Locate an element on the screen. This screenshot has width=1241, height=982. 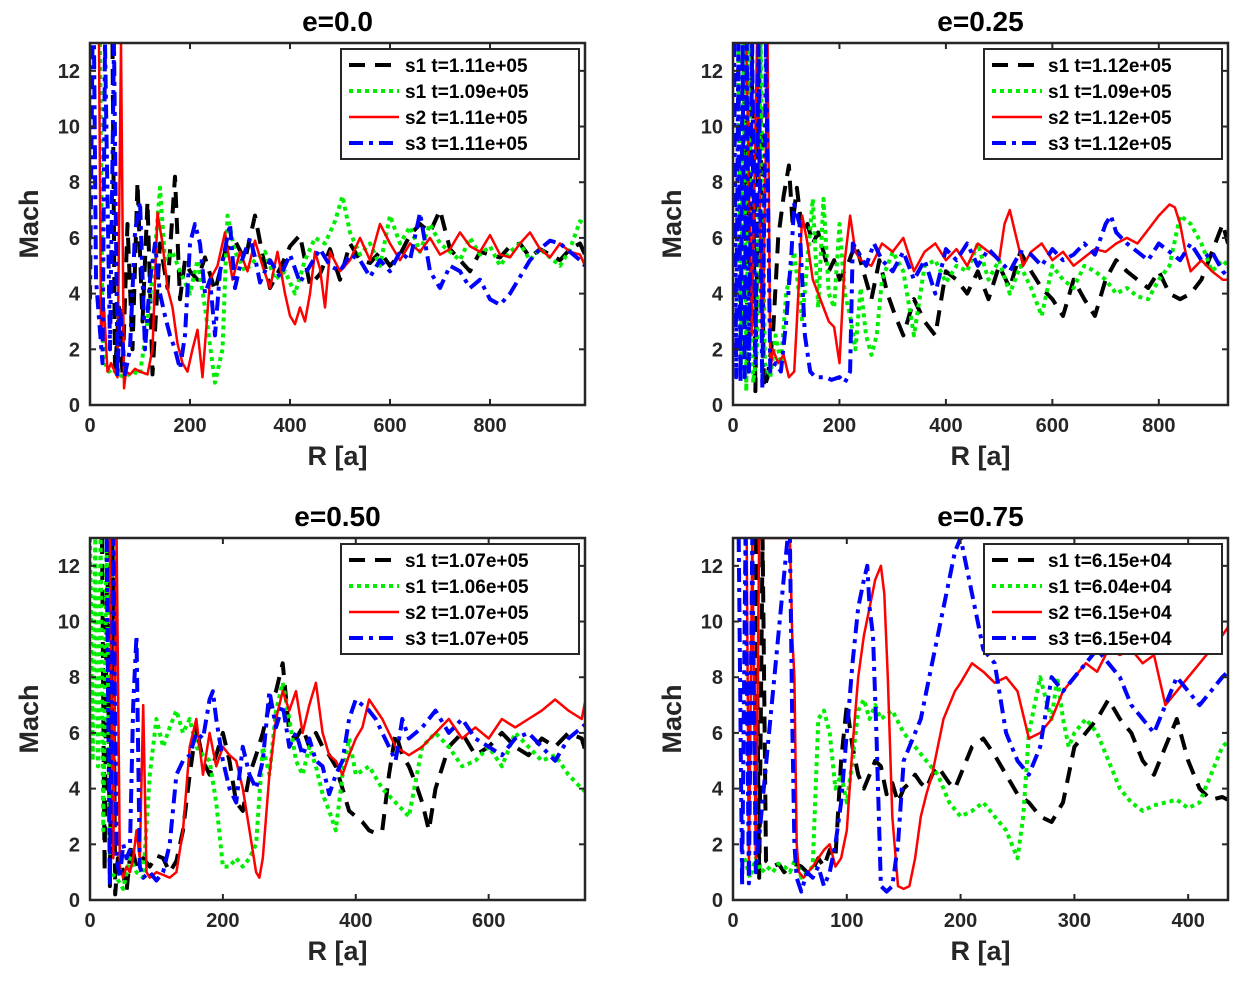
legend-entry: s2 t=6.15e+04 is located at coordinates (1110, 613).